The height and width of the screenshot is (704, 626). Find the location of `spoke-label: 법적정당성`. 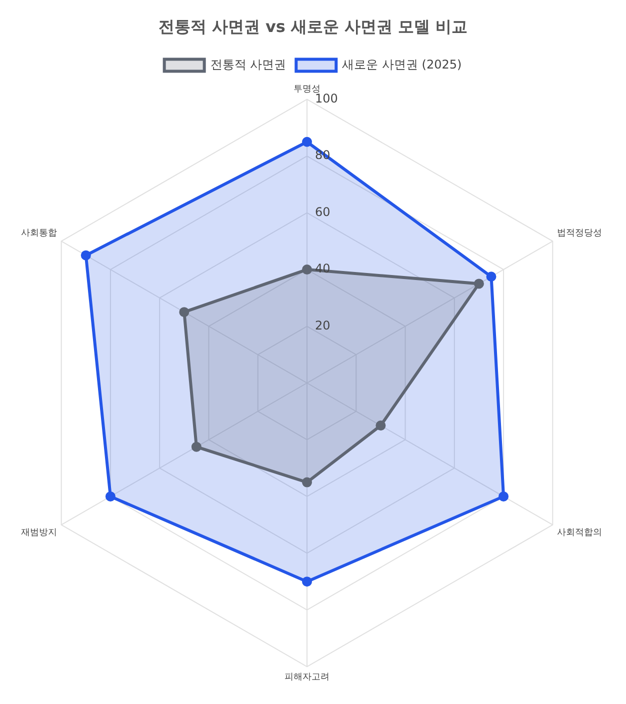

spoke-label: 법적정당성 is located at coordinates (579, 233).